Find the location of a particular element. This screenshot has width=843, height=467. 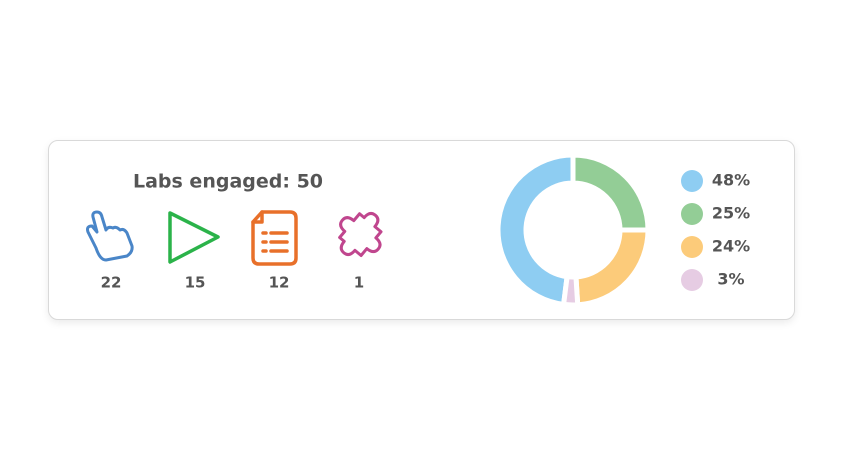

summary-title: Labs engaged: 50 is located at coordinates (228, 182).